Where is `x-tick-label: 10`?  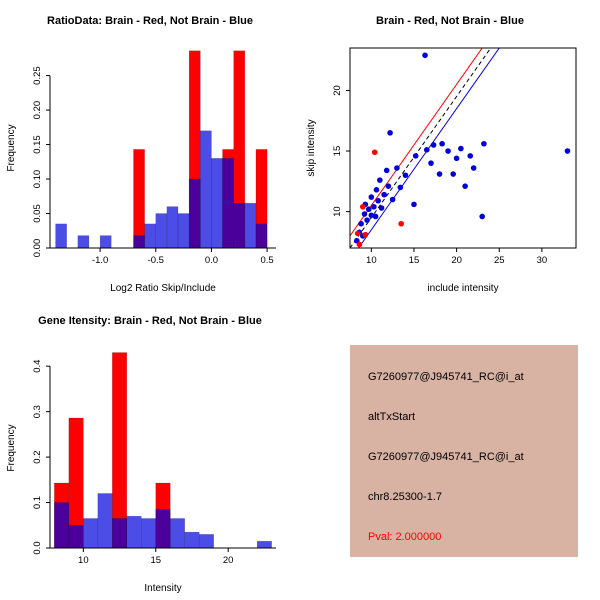 x-tick-label: 10 is located at coordinates (83, 560).